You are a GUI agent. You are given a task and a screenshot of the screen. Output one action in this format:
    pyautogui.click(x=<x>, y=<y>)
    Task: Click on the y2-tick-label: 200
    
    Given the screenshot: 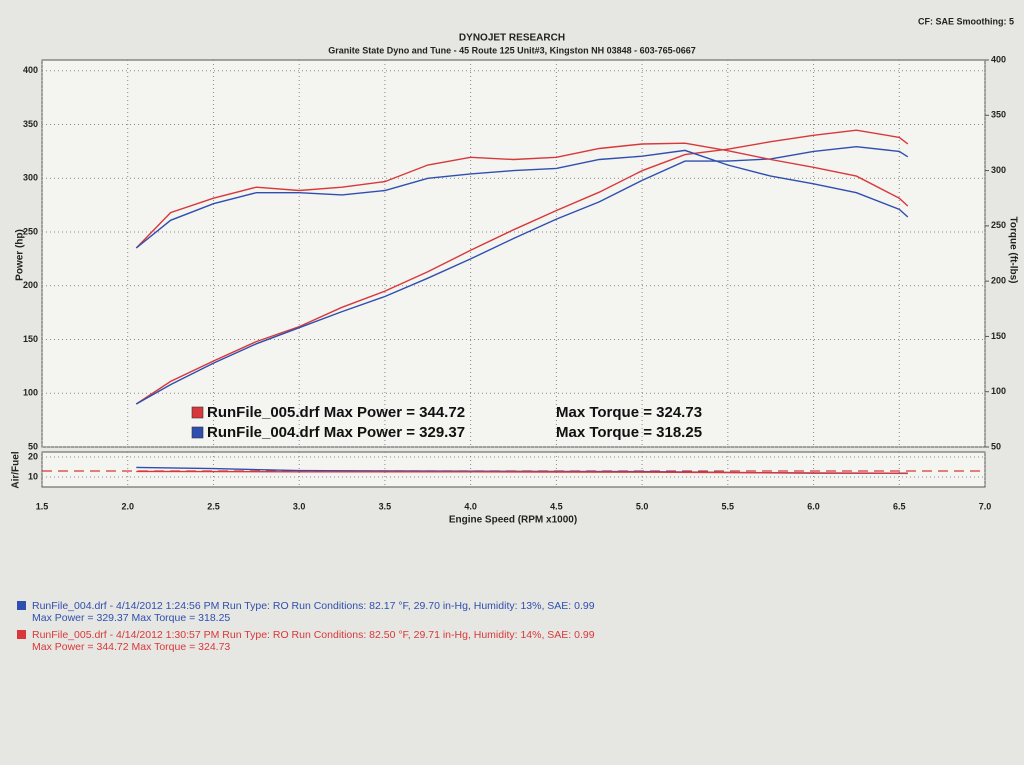 What is the action you would take?
    pyautogui.click(x=998, y=281)
    